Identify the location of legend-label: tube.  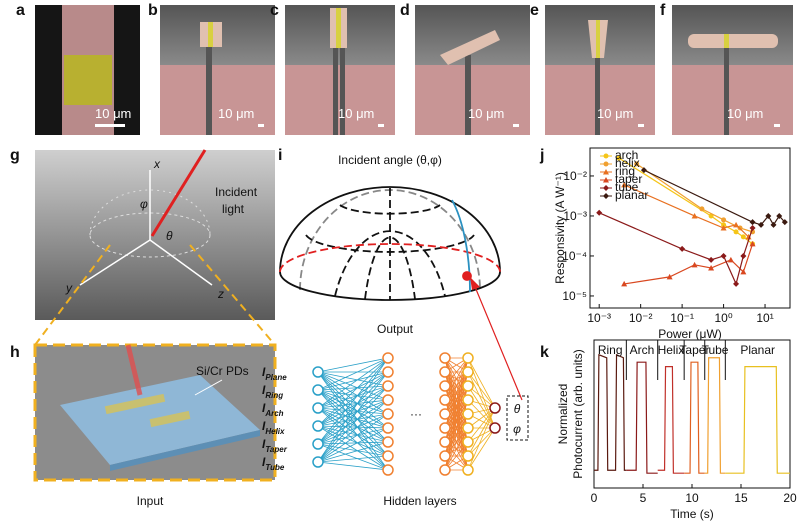
(627, 187).